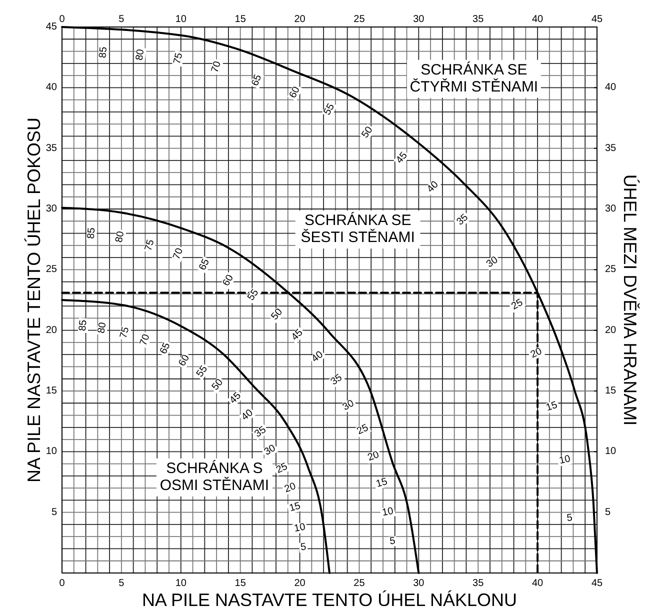 This screenshot has height=612, width=651. I want to click on x-tick-label: 35, so click(478, 19).